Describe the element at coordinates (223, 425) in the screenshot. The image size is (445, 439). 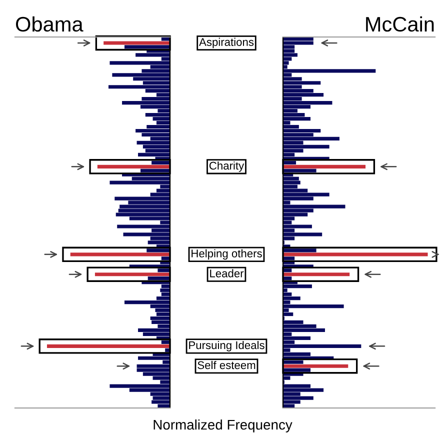
I see `x-axis-title: Normalized Frequency` at that location.